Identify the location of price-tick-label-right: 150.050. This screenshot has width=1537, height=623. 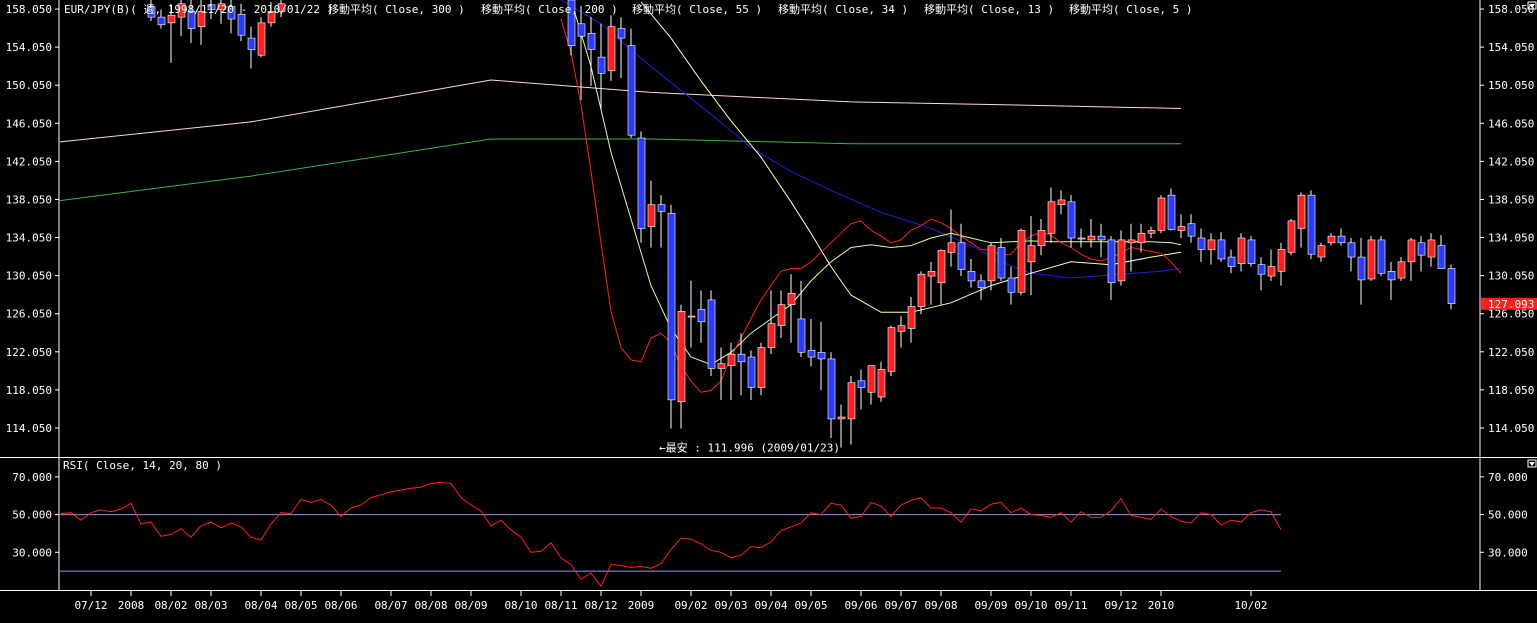
(1511, 85).